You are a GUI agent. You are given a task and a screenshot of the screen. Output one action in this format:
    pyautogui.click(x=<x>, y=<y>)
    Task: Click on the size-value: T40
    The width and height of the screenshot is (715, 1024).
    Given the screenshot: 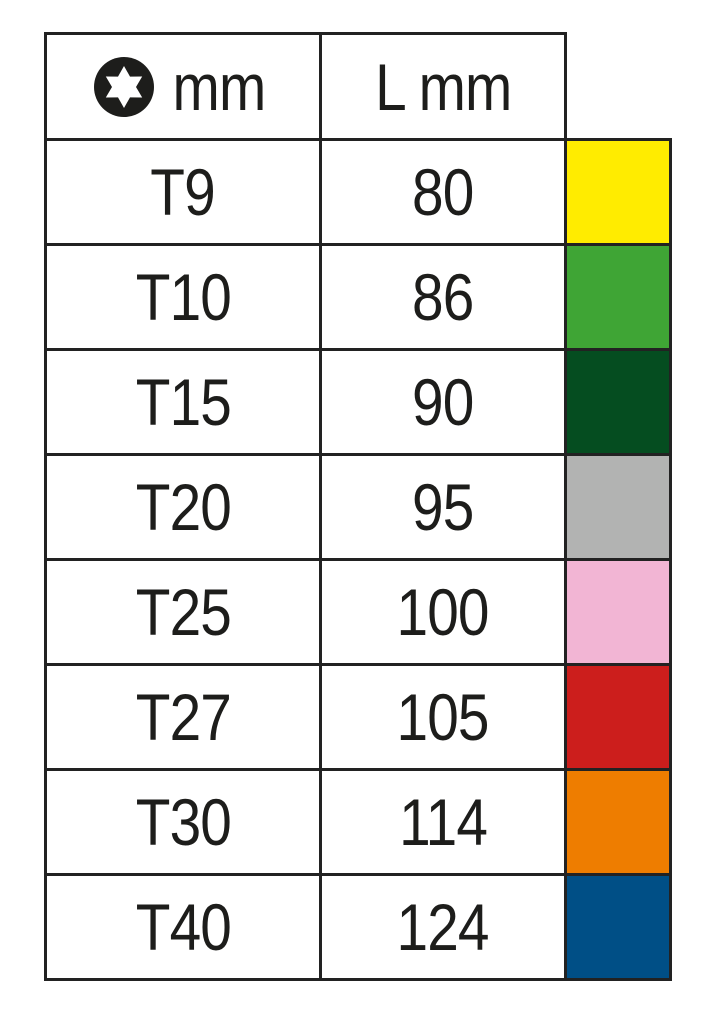 What is the action you would take?
    pyautogui.click(x=183, y=927)
    